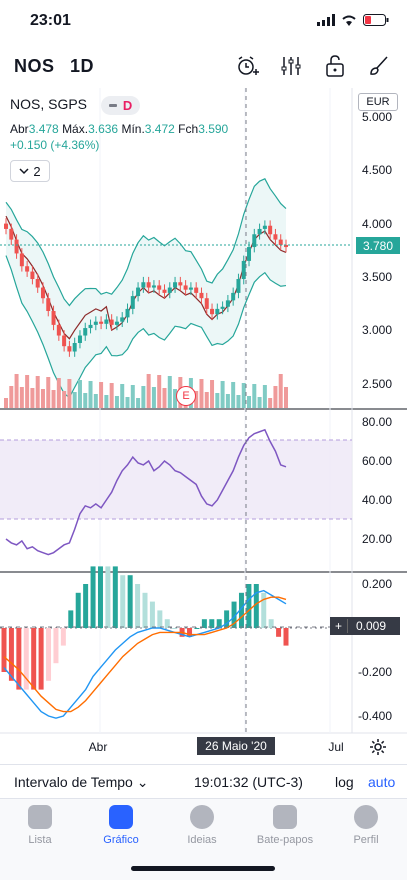  Describe the element at coordinates (50, 20) in the screenshot. I see `status-time: 23:01` at that location.